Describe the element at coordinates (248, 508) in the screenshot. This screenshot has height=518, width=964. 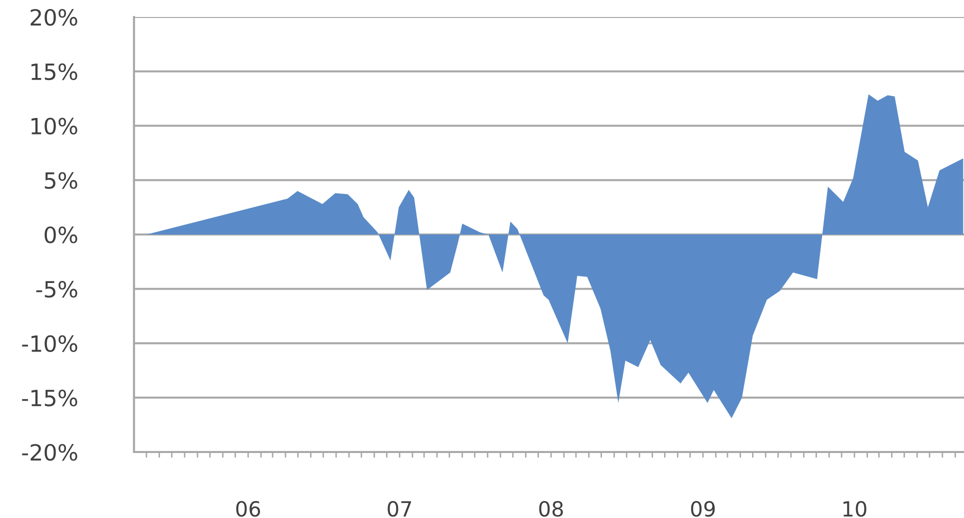
I see `x-tick-label: 06` at that location.